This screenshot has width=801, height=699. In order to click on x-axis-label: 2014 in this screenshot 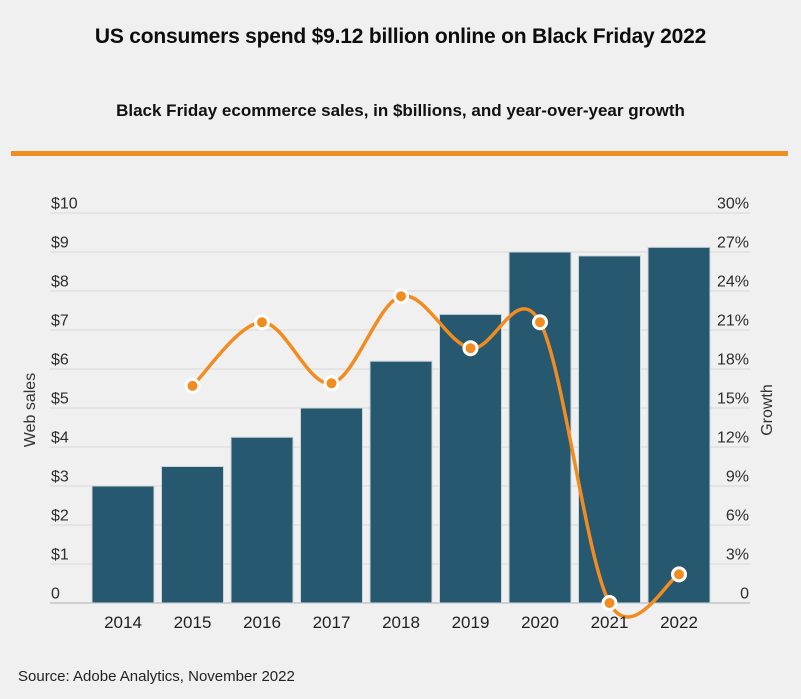, I will do `click(123, 622)`.